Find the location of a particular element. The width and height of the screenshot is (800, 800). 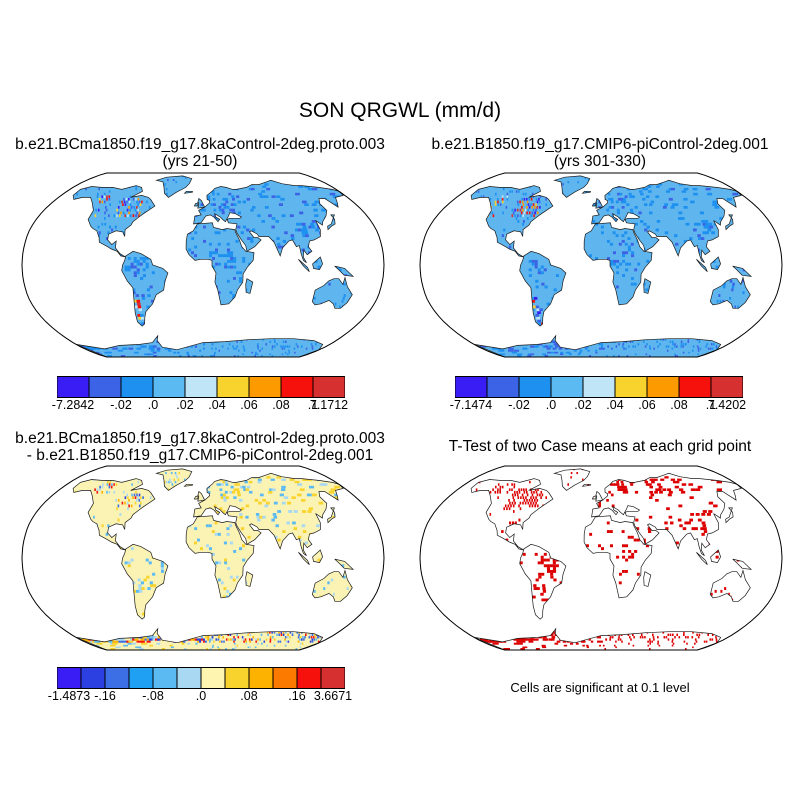

colorbar-label: -.16 is located at coordinates (105, 696).